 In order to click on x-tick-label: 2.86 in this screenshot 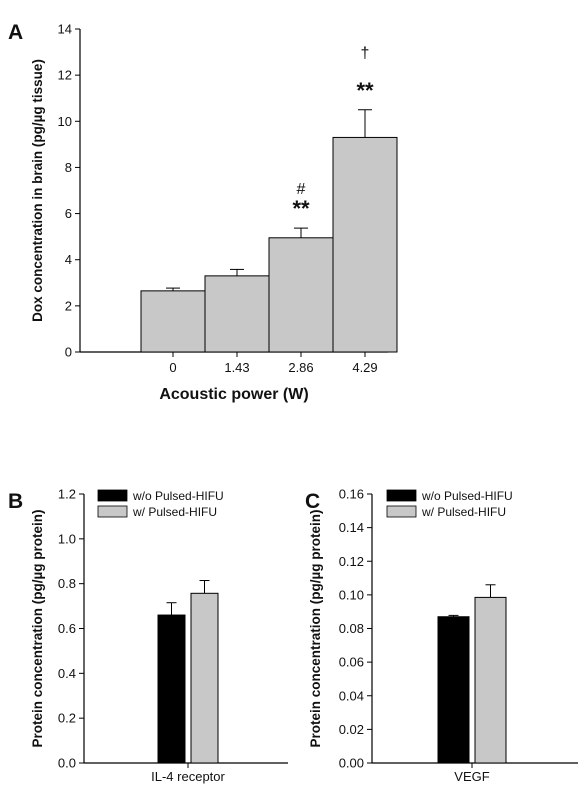, I will do `click(300, 367)`.